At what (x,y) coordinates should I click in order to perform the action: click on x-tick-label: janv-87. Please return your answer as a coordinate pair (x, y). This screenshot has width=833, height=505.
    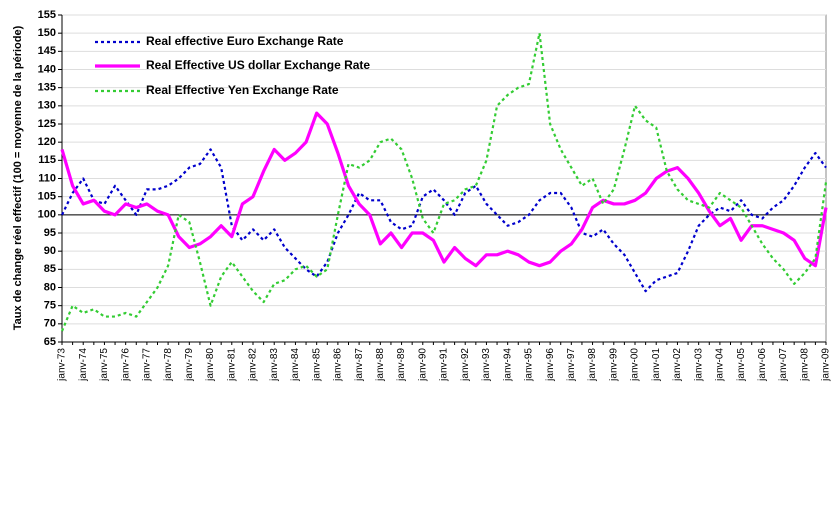
    Looking at the image, I should click on (359, 365).